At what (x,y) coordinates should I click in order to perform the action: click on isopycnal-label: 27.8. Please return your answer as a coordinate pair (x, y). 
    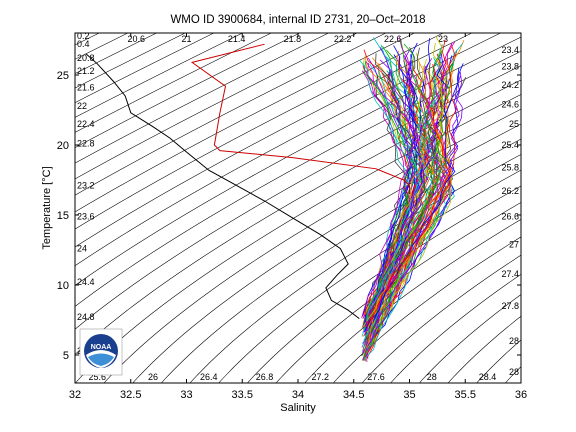
    Looking at the image, I should click on (510, 306).